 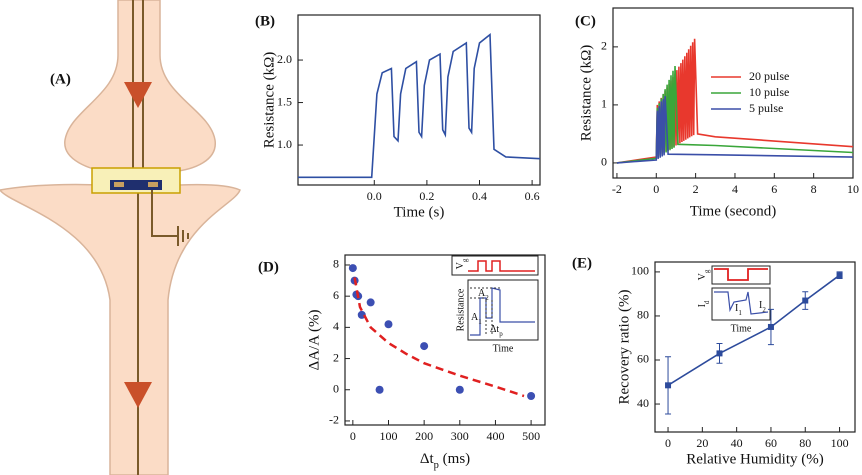 What do you see at coordinates (585, 21) in the screenshot?
I see `panel-label: (C)` at bounding box center [585, 21].